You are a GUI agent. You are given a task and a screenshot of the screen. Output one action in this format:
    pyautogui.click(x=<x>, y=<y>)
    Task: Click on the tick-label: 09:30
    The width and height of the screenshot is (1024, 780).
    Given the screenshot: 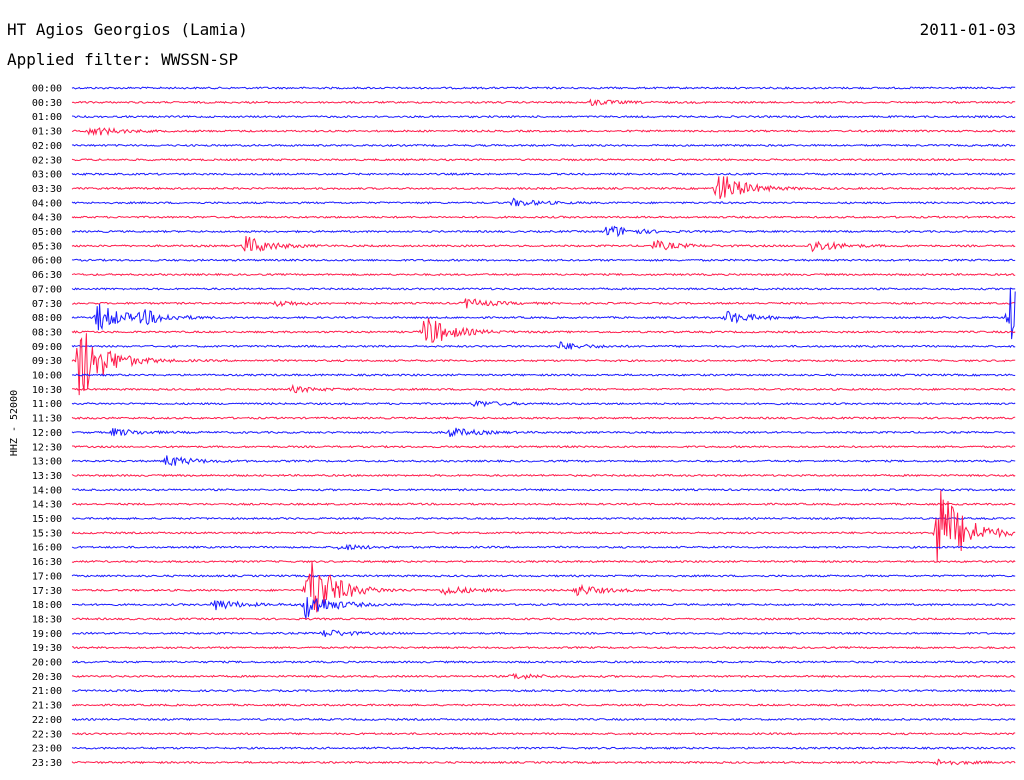 What is the action you would take?
    pyautogui.click(x=47, y=361)
    